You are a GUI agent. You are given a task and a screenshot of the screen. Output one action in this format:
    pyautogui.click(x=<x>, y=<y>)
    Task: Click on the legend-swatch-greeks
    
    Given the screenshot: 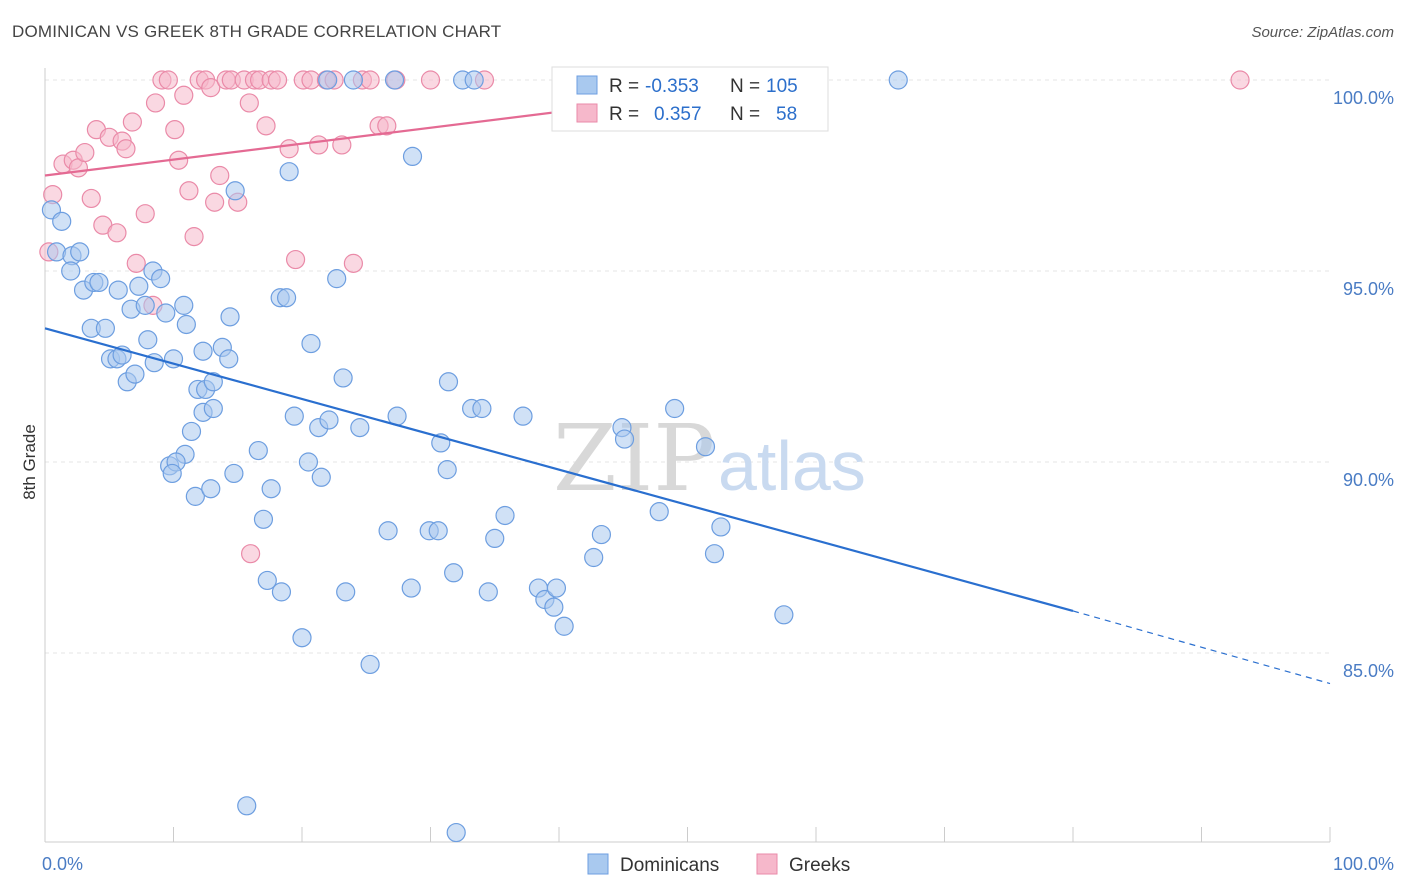 What is the action you would take?
    pyautogui.click(x=587, y=113)
    